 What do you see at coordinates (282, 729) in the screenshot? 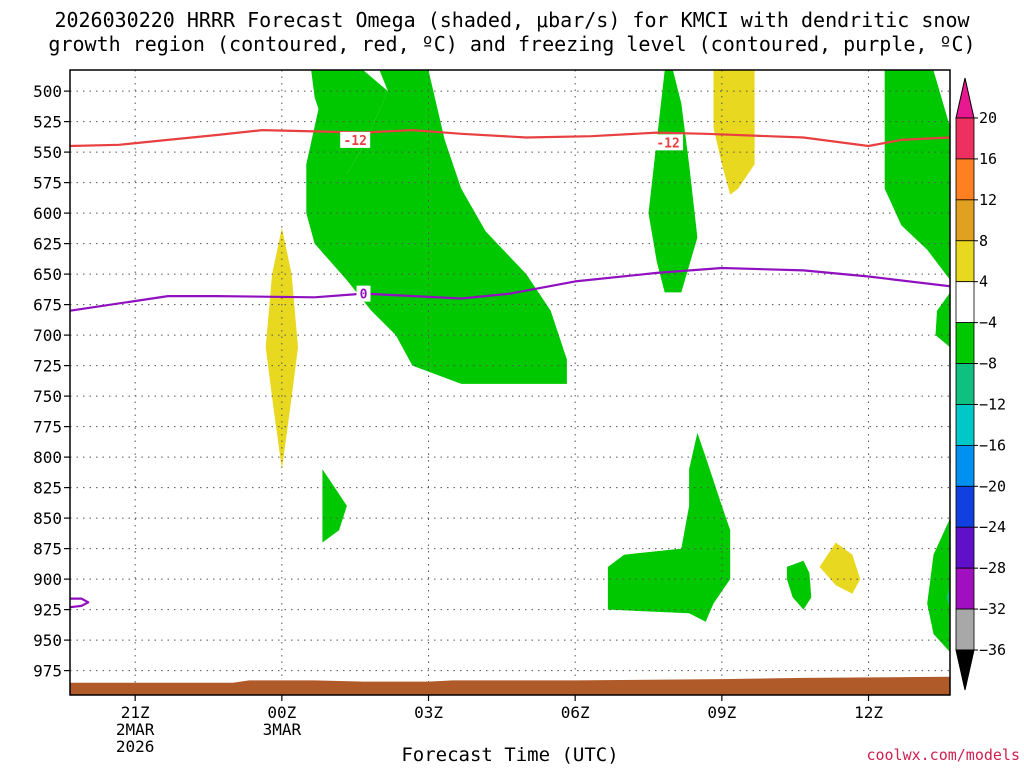
I see `x-tick-label-h3-1: 3MAR` at bounding box center [282, 729].